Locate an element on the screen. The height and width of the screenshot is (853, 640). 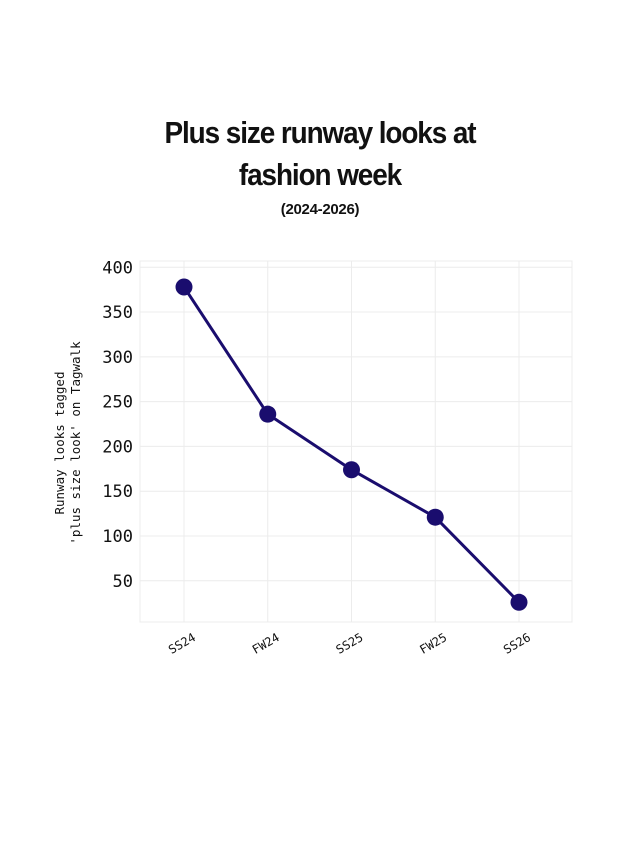
chart-title-line-1: Plus size runway looks at is located at coordinates (320, 132).